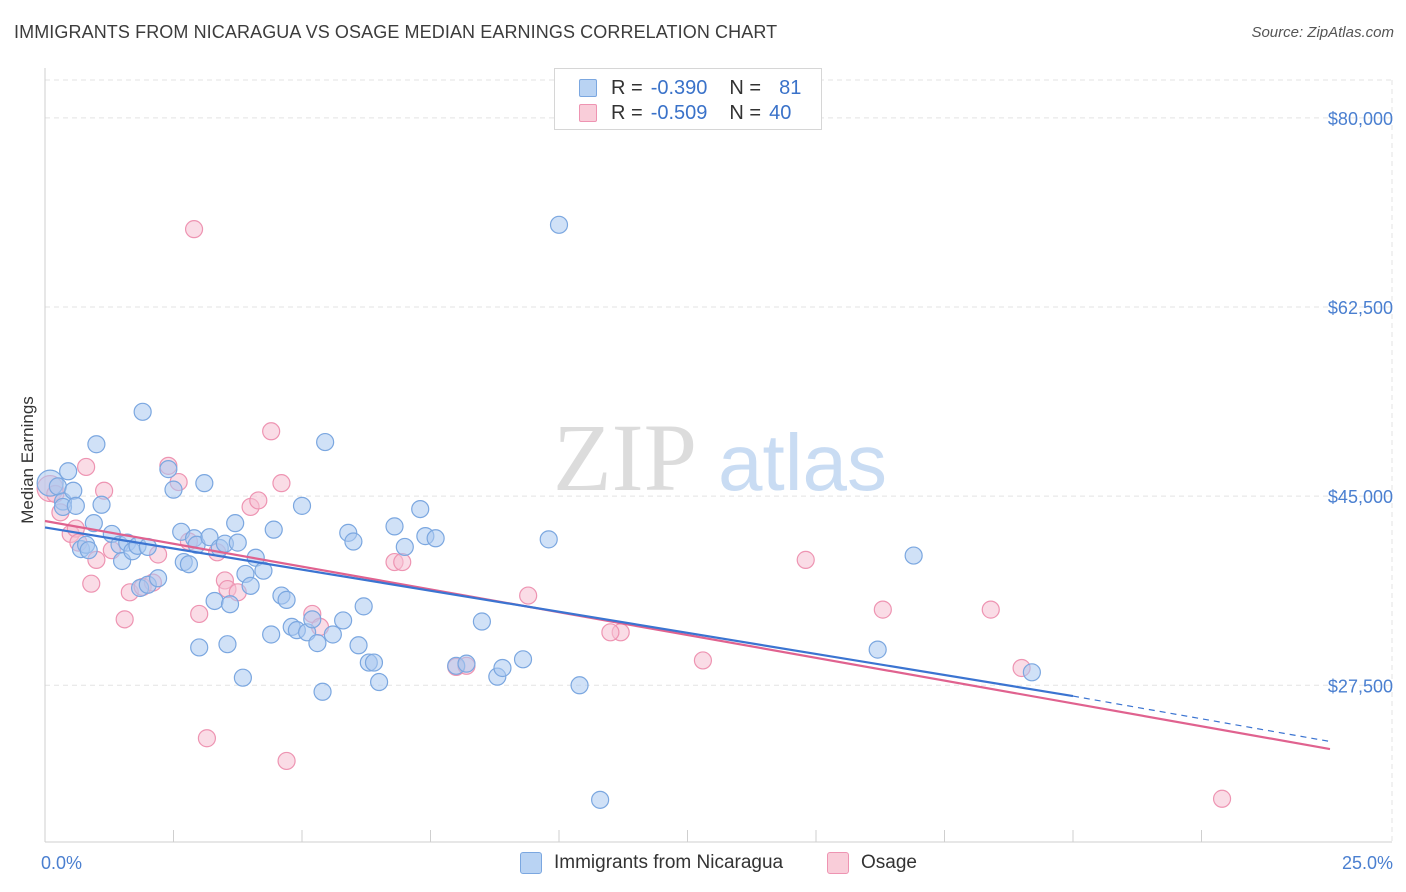 The width and height of the screenshot is (1406, 892). I want to click on source-label: Source: ZipAtlas.com, so click(1322, 32).